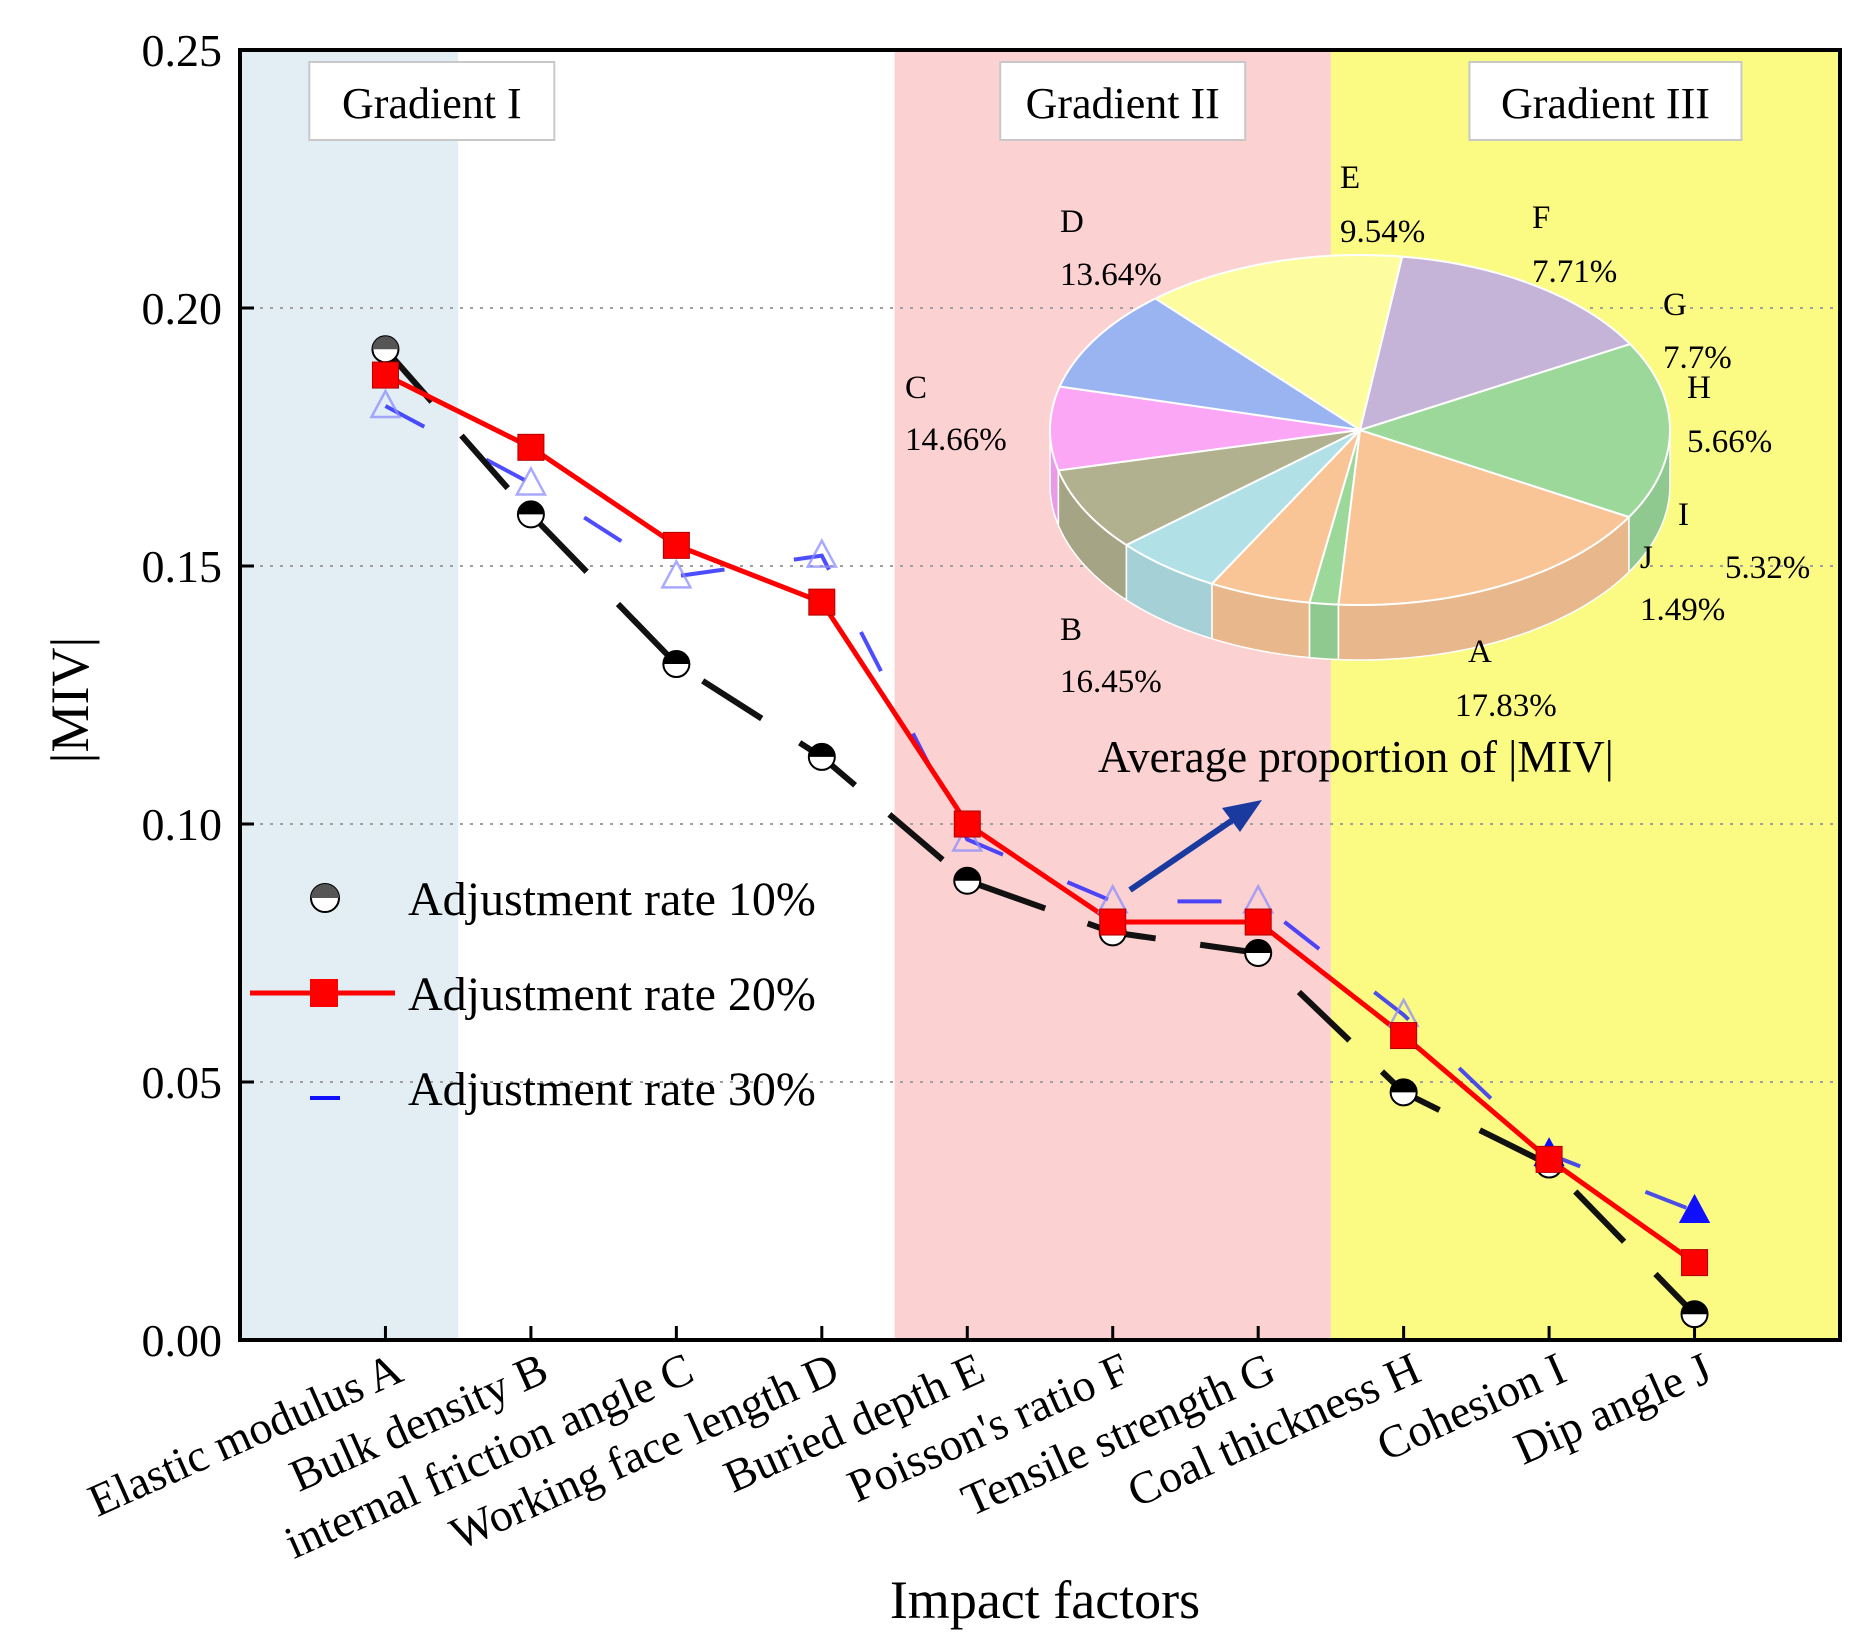  What do you see at coordinates (1111, 656) in the screenshot?
I see `pie-label-B: B 16.45%` at bounding box center [1111, 656].